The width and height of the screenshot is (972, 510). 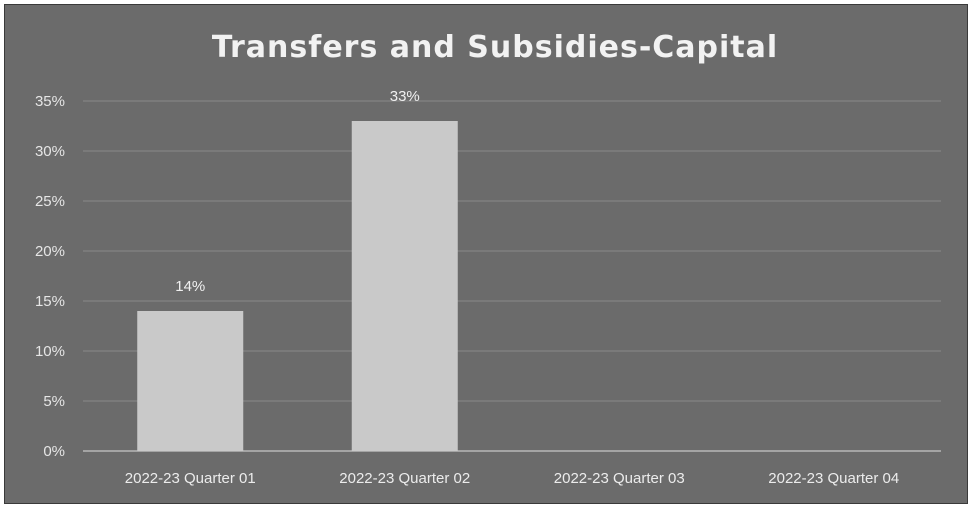 What do you see at coordinates (50, 201) in the screenshot?
I see `y-tick-label: 25%` at bounding box center [50, 201].